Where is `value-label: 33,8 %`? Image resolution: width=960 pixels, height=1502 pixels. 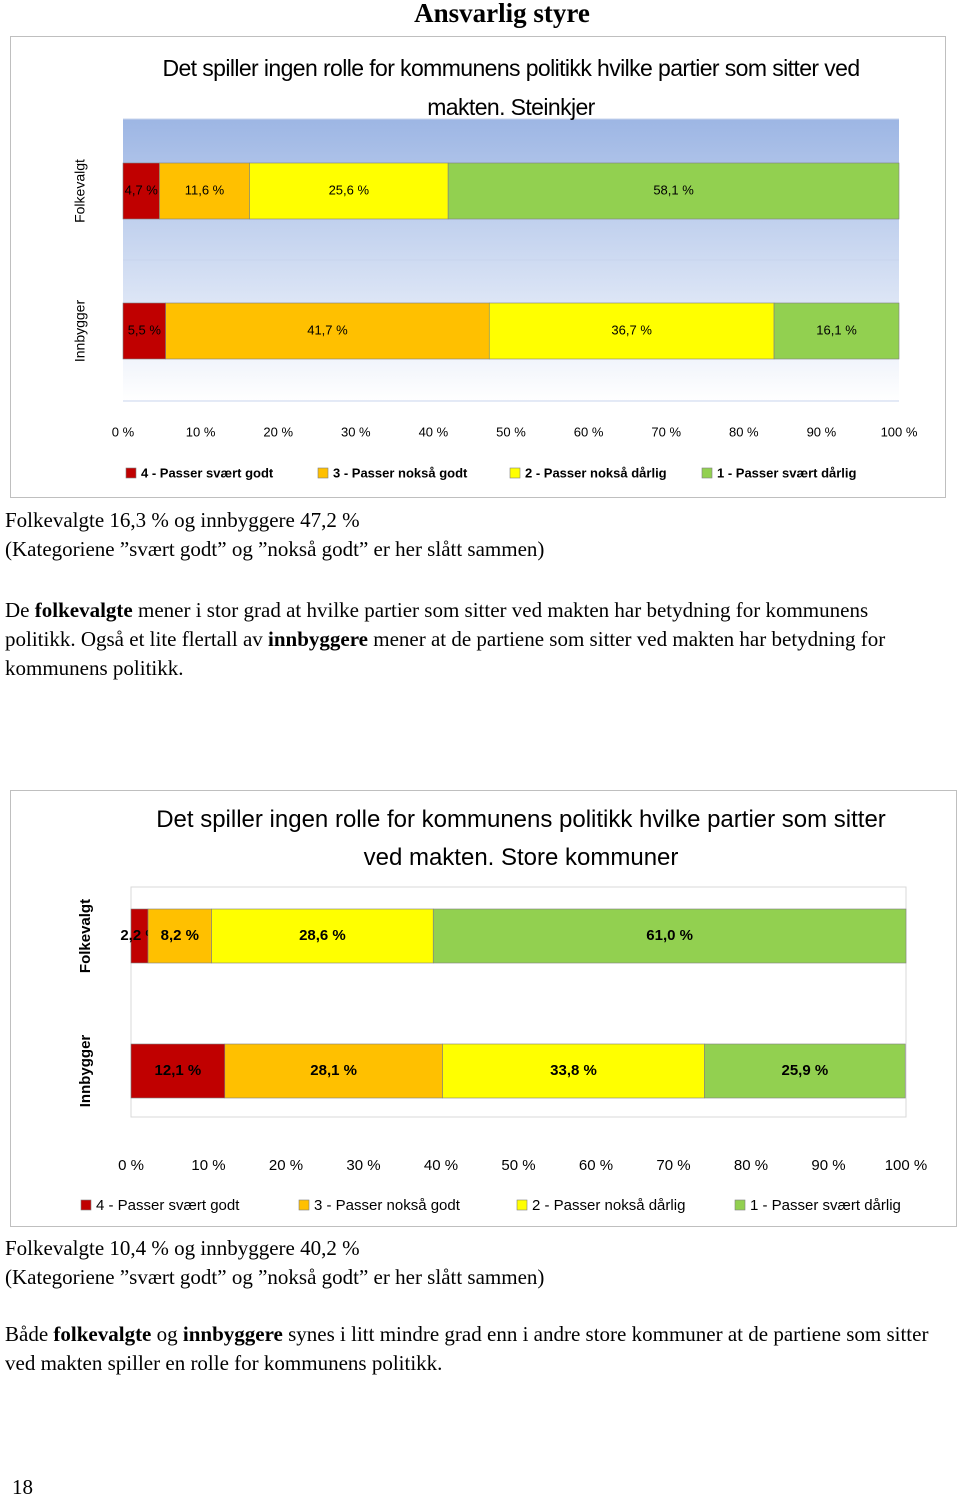
value-label: 33,8 % is located at coordinates (573, 1070).